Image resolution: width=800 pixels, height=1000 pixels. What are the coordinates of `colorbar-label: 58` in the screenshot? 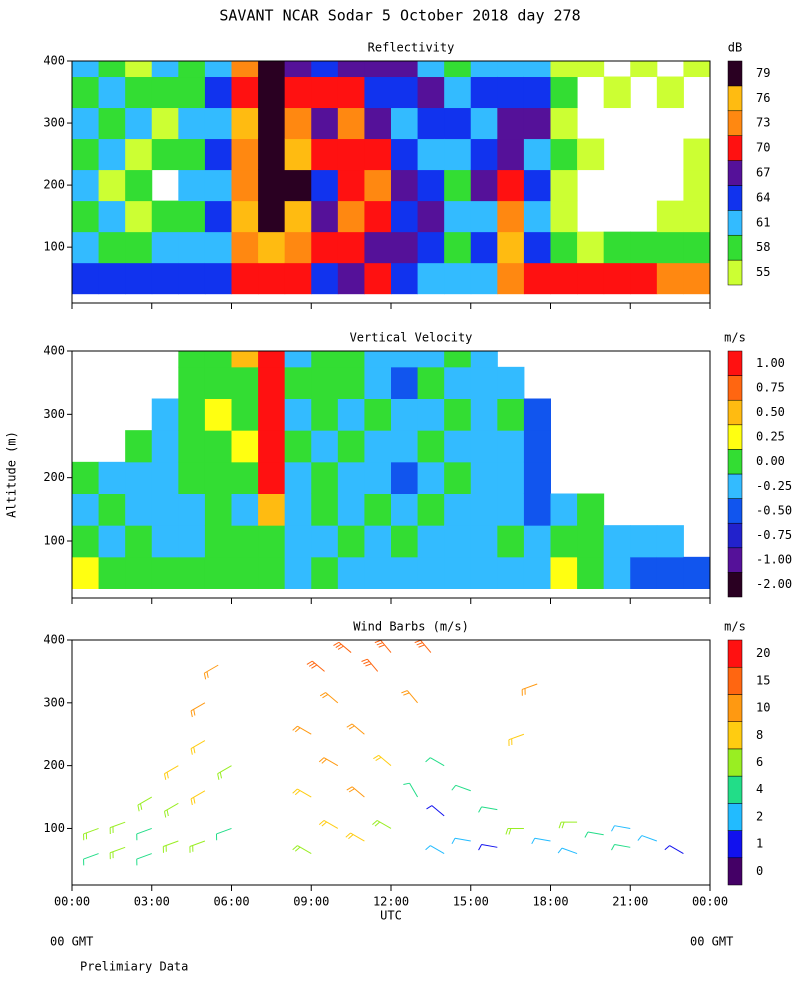 It's located at (763, 247).